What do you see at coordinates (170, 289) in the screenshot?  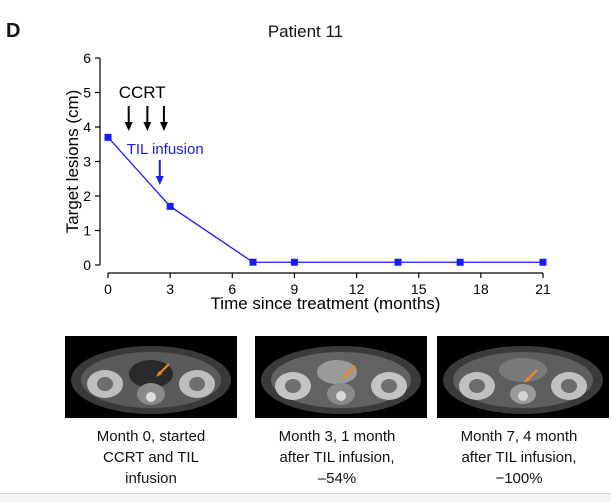 I see `x-tick-label: 3` at bounding box center [170, 289].